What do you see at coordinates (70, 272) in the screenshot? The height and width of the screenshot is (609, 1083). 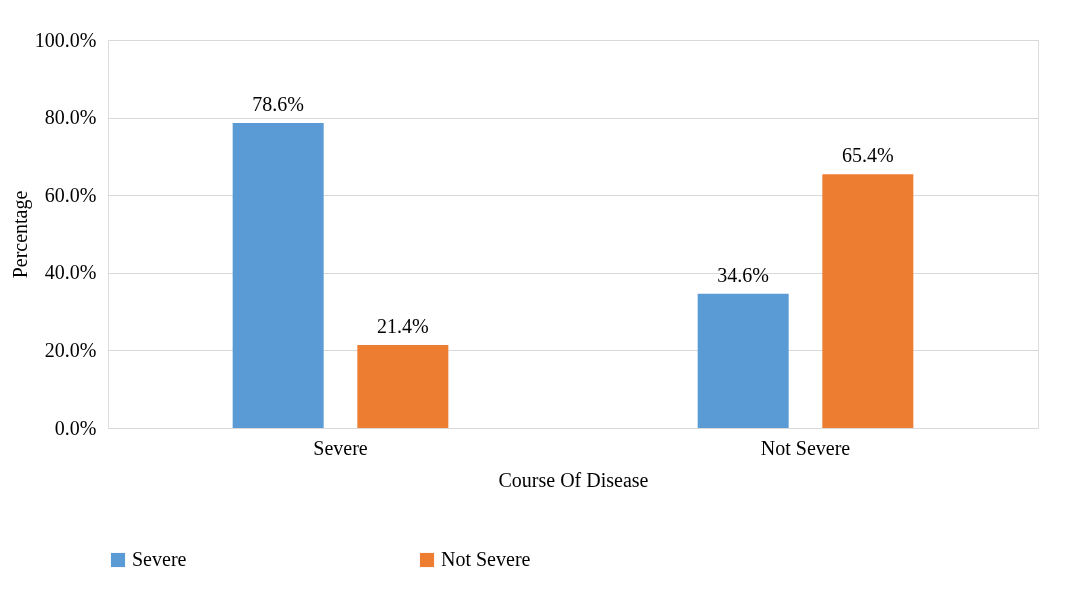 I see `y-tick-label: 40.0%` at bounding box center [70, 272].